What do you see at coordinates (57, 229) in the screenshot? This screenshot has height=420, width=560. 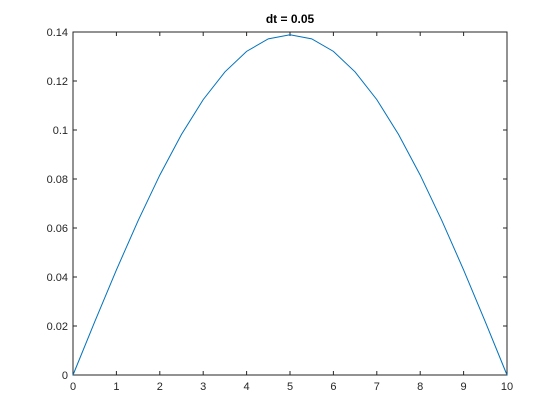 I see `y-tick-label: 0.06` at bounding box center [57, 229].